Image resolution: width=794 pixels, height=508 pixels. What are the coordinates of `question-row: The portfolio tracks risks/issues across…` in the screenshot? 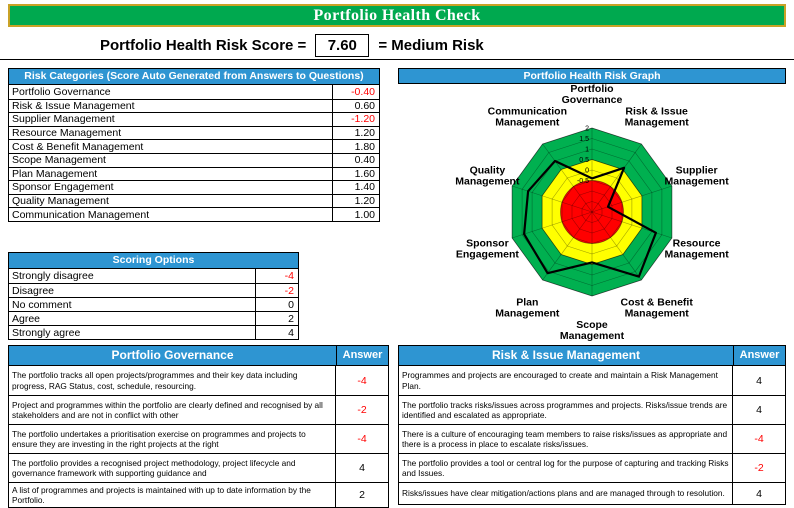 It's located at (592, 409).